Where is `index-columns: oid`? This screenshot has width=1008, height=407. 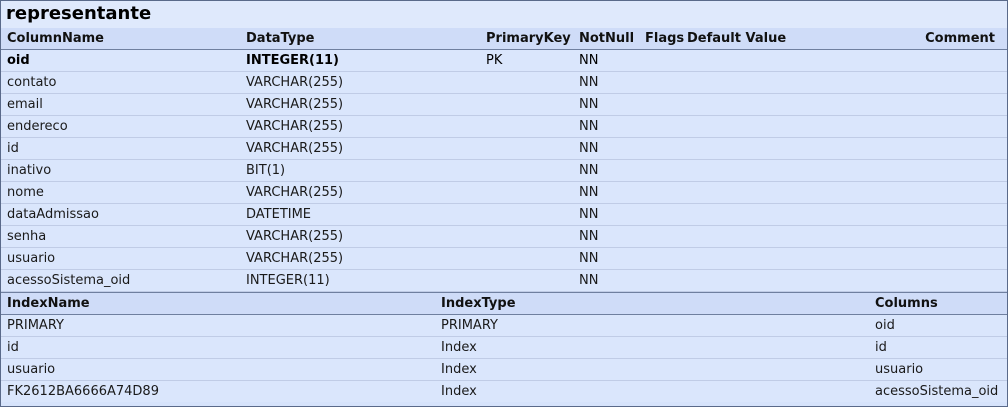 index-columns: oid is located at coordinates (885, 325).